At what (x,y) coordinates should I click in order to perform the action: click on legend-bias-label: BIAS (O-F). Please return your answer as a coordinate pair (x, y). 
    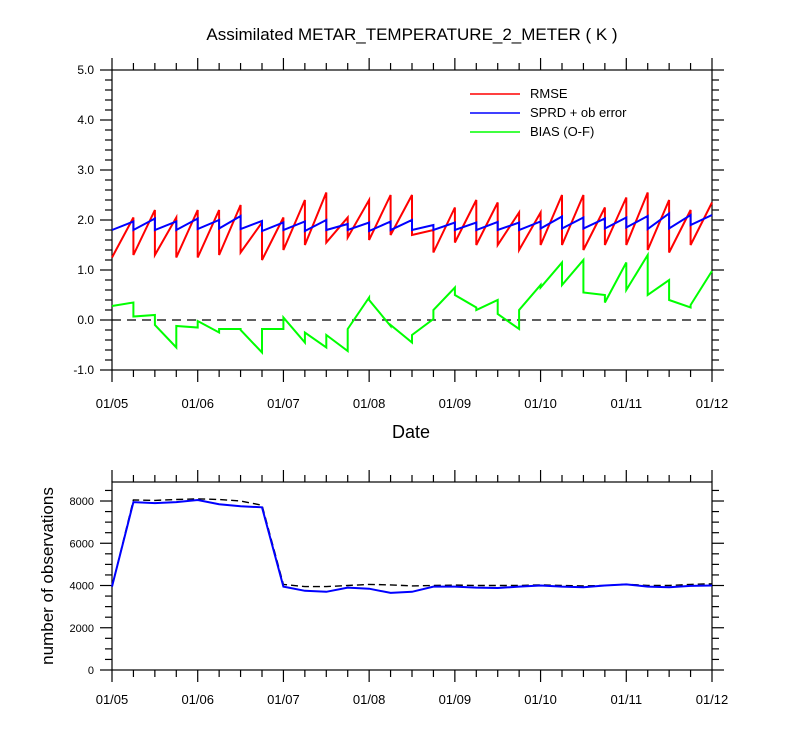
    Looking at the image, I should click on (562, 131).